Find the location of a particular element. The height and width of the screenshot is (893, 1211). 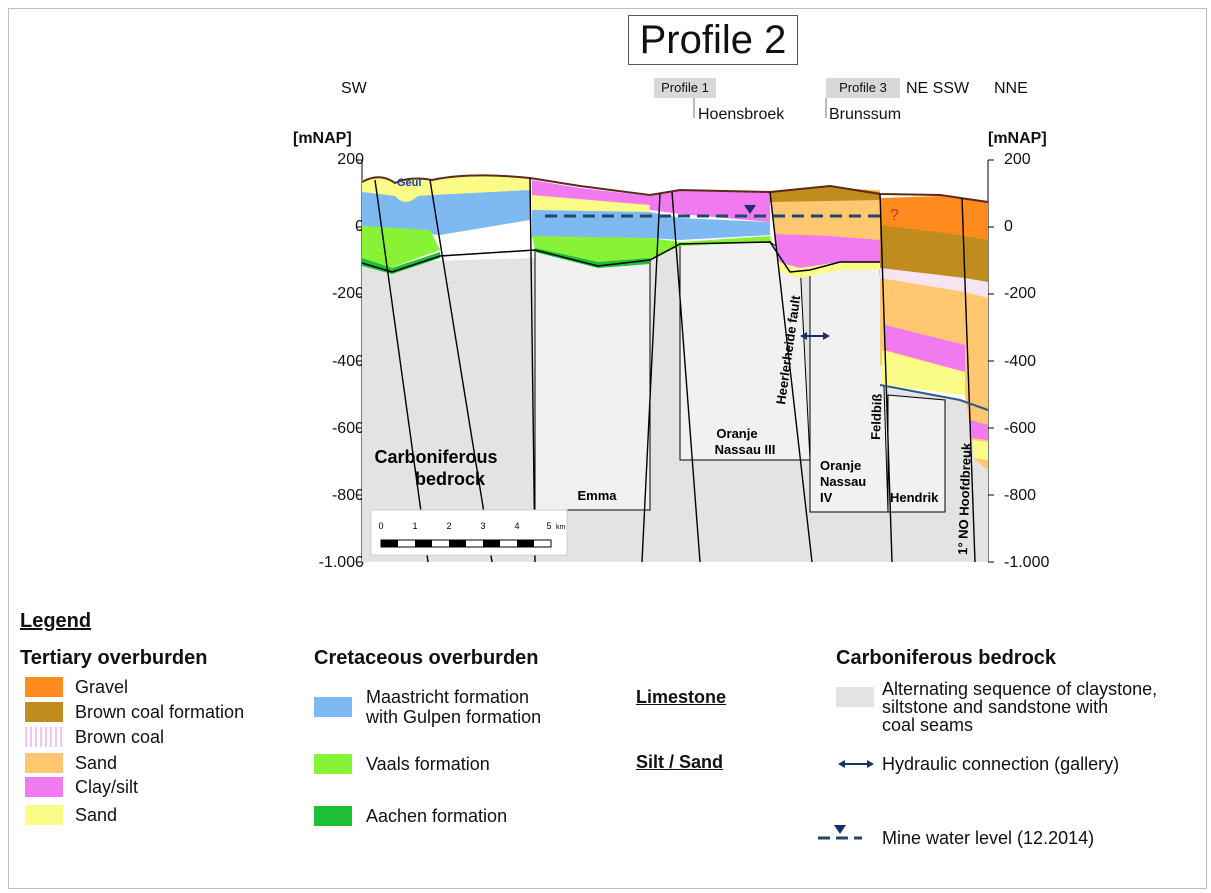

tertiary-heading: Tertiary overburden is located at coordinates (114, 658).